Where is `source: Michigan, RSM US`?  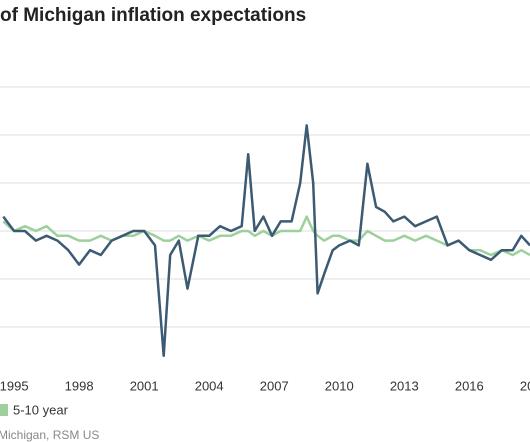 source: Michigan, RSM US is located at coordinates (49, 435).